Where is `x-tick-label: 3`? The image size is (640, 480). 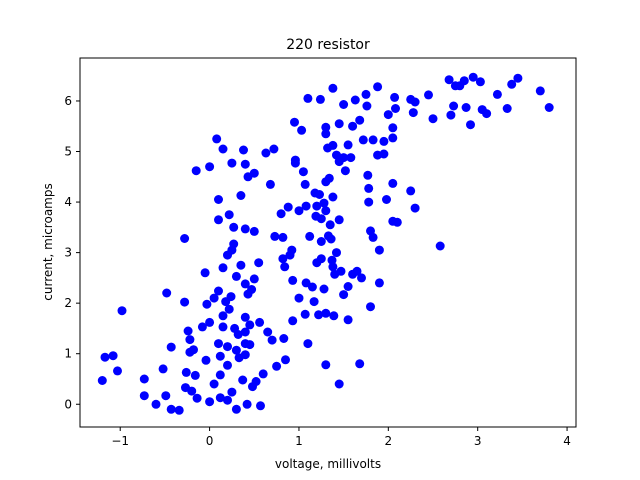 x-tick-label: 3 is located at coordinates (478, 441).